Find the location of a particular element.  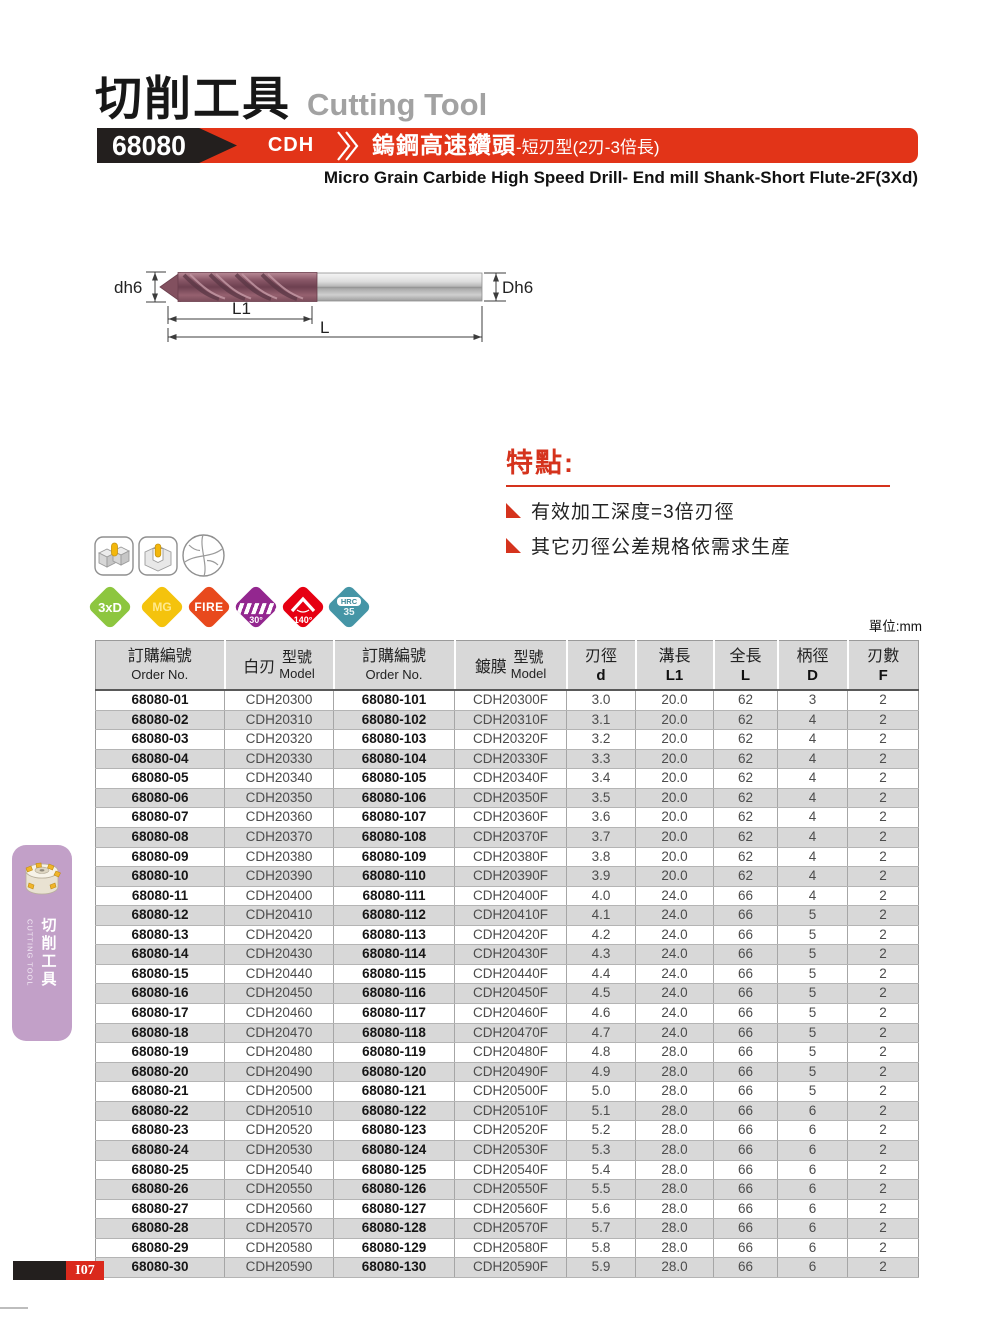

cell-model-coated: CDH20520F is located at coordinates (510, 1130).